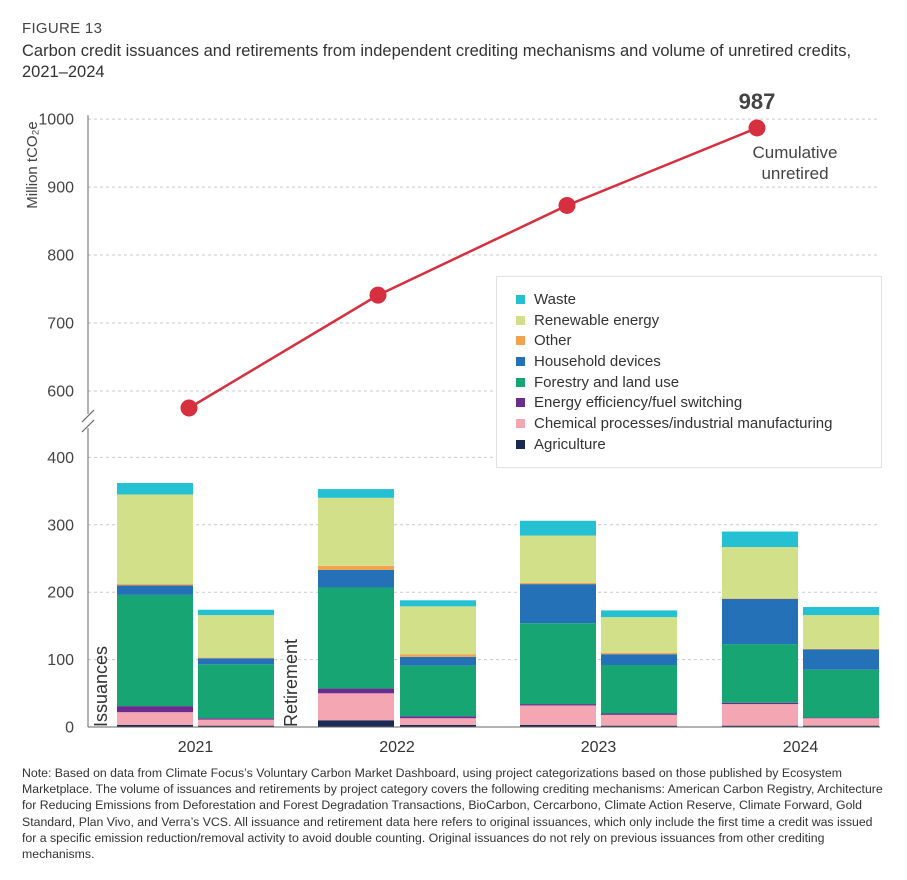 This screenshot has width=907, height=880. Describe the element at coordinates (196, 747) in the screenshot. I see `x-tick-label: 2021` at that location.